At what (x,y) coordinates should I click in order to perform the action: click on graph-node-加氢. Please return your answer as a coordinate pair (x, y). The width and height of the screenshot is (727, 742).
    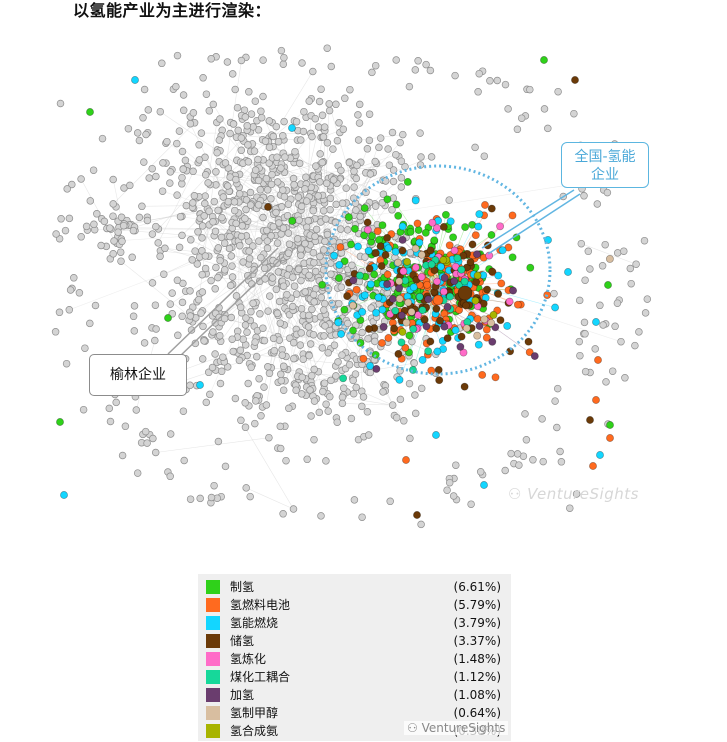
    Looking at the image, I should click on (387, 284).